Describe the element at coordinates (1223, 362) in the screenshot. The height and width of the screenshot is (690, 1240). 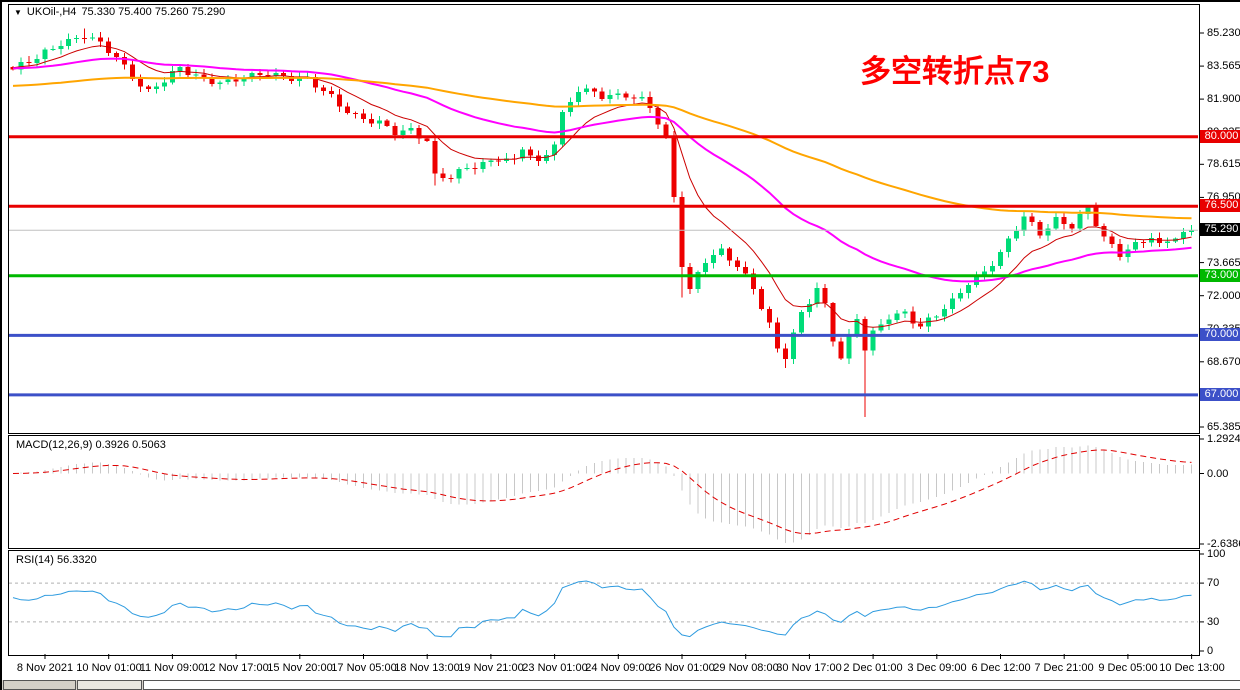
I see `price-axis-label: 68.670` at that location.